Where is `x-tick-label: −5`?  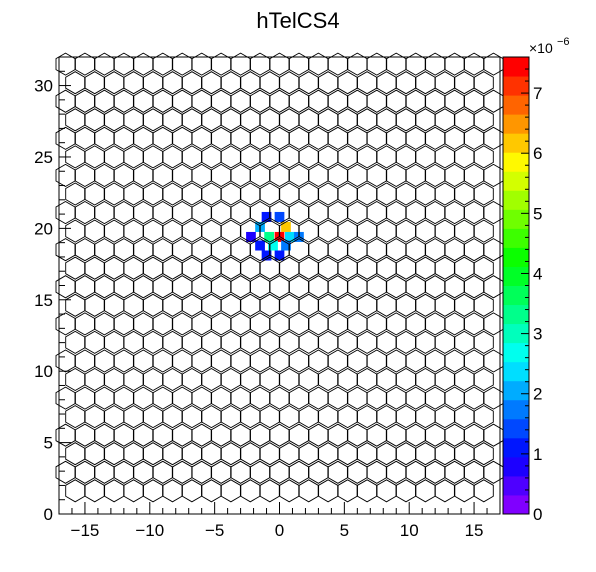
x-tick-label: −5 is located at coordinates (214, 530).